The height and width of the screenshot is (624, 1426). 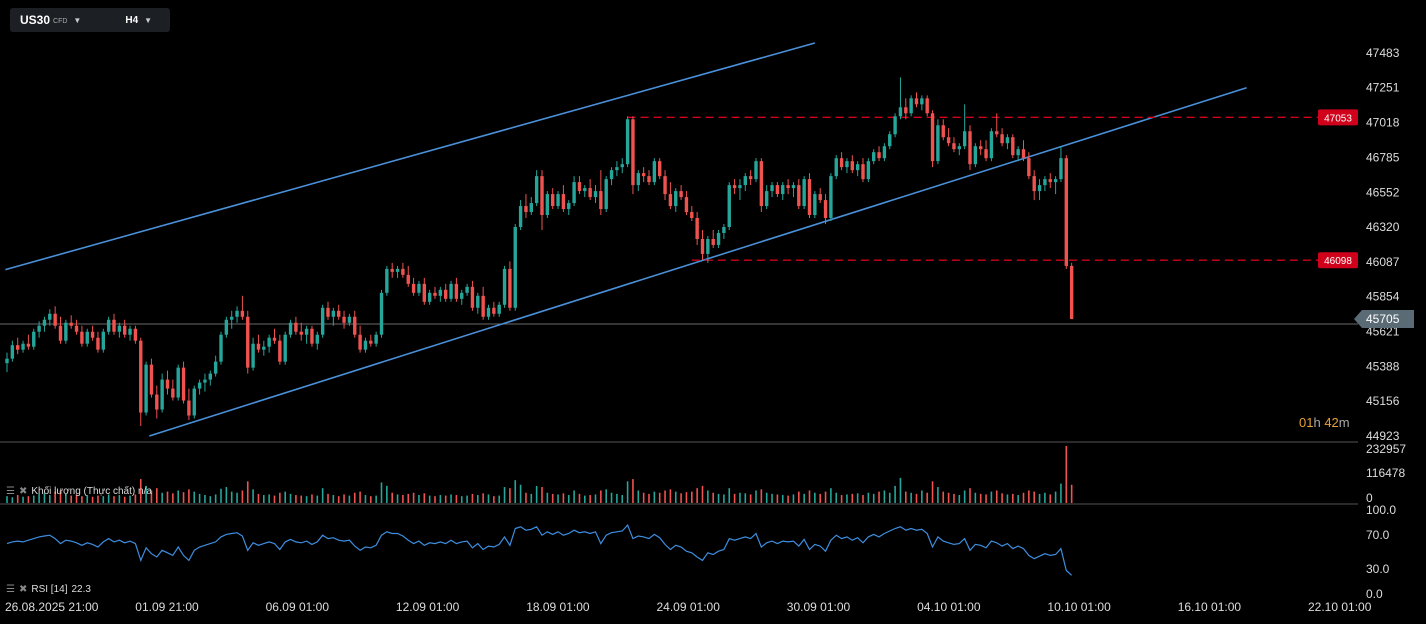 What do you see at coordinates (1340, 607) in the screenshot?
I see `time-tick-label: 22.10 01:00` at bounding box center [1340, 607].